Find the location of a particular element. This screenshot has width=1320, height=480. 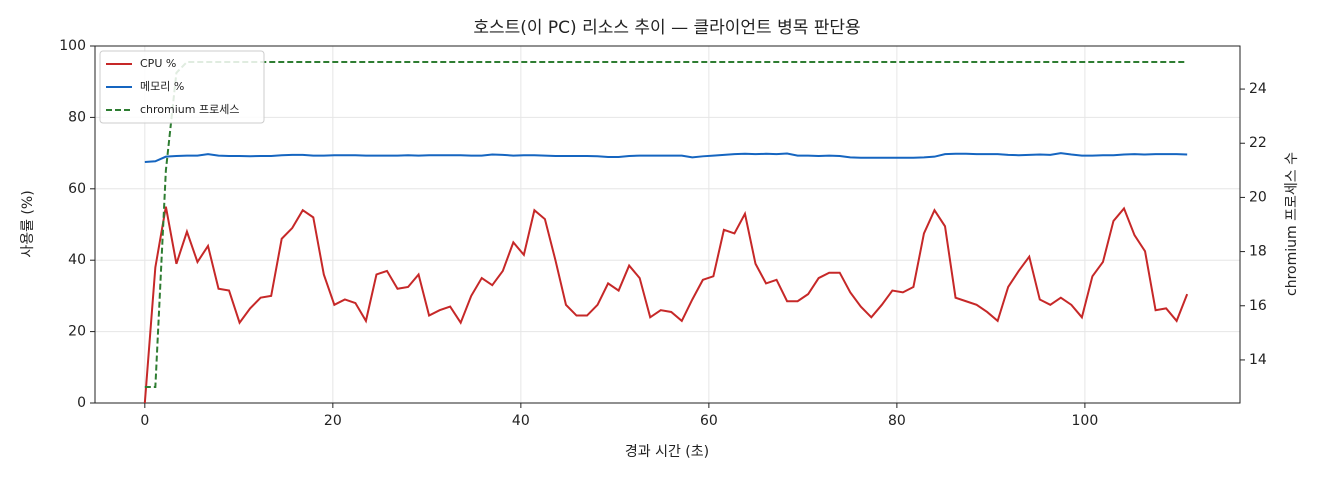

y2-tick-label: 22 is located at coordinates (1258, 143).